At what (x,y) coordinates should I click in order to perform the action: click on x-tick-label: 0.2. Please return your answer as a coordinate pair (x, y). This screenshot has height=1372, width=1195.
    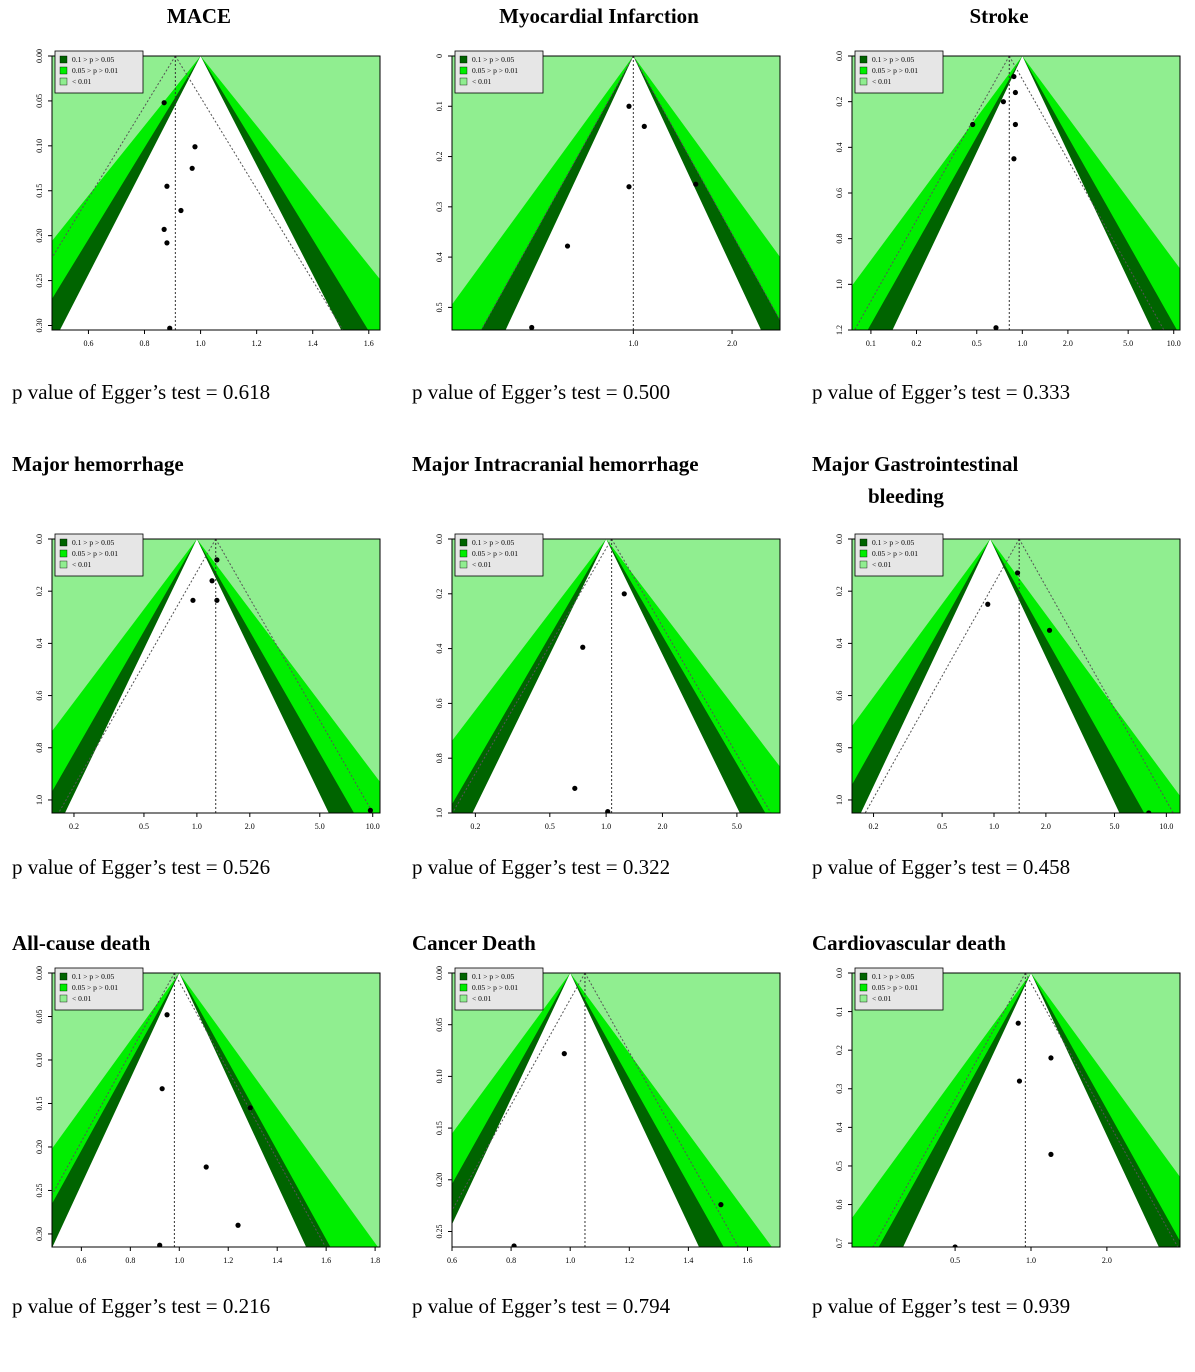
    Looking at the image, I should click on (874, 826).